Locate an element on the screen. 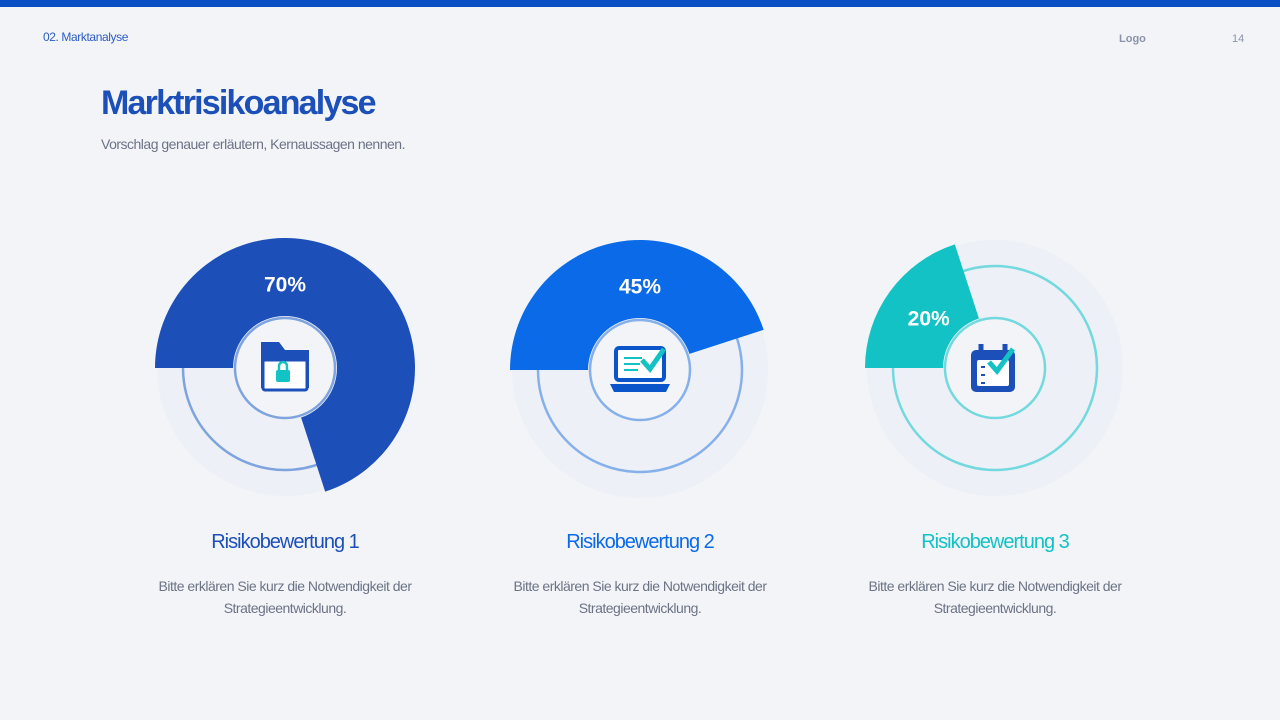  top-bar is located at coordinates (640, 3).